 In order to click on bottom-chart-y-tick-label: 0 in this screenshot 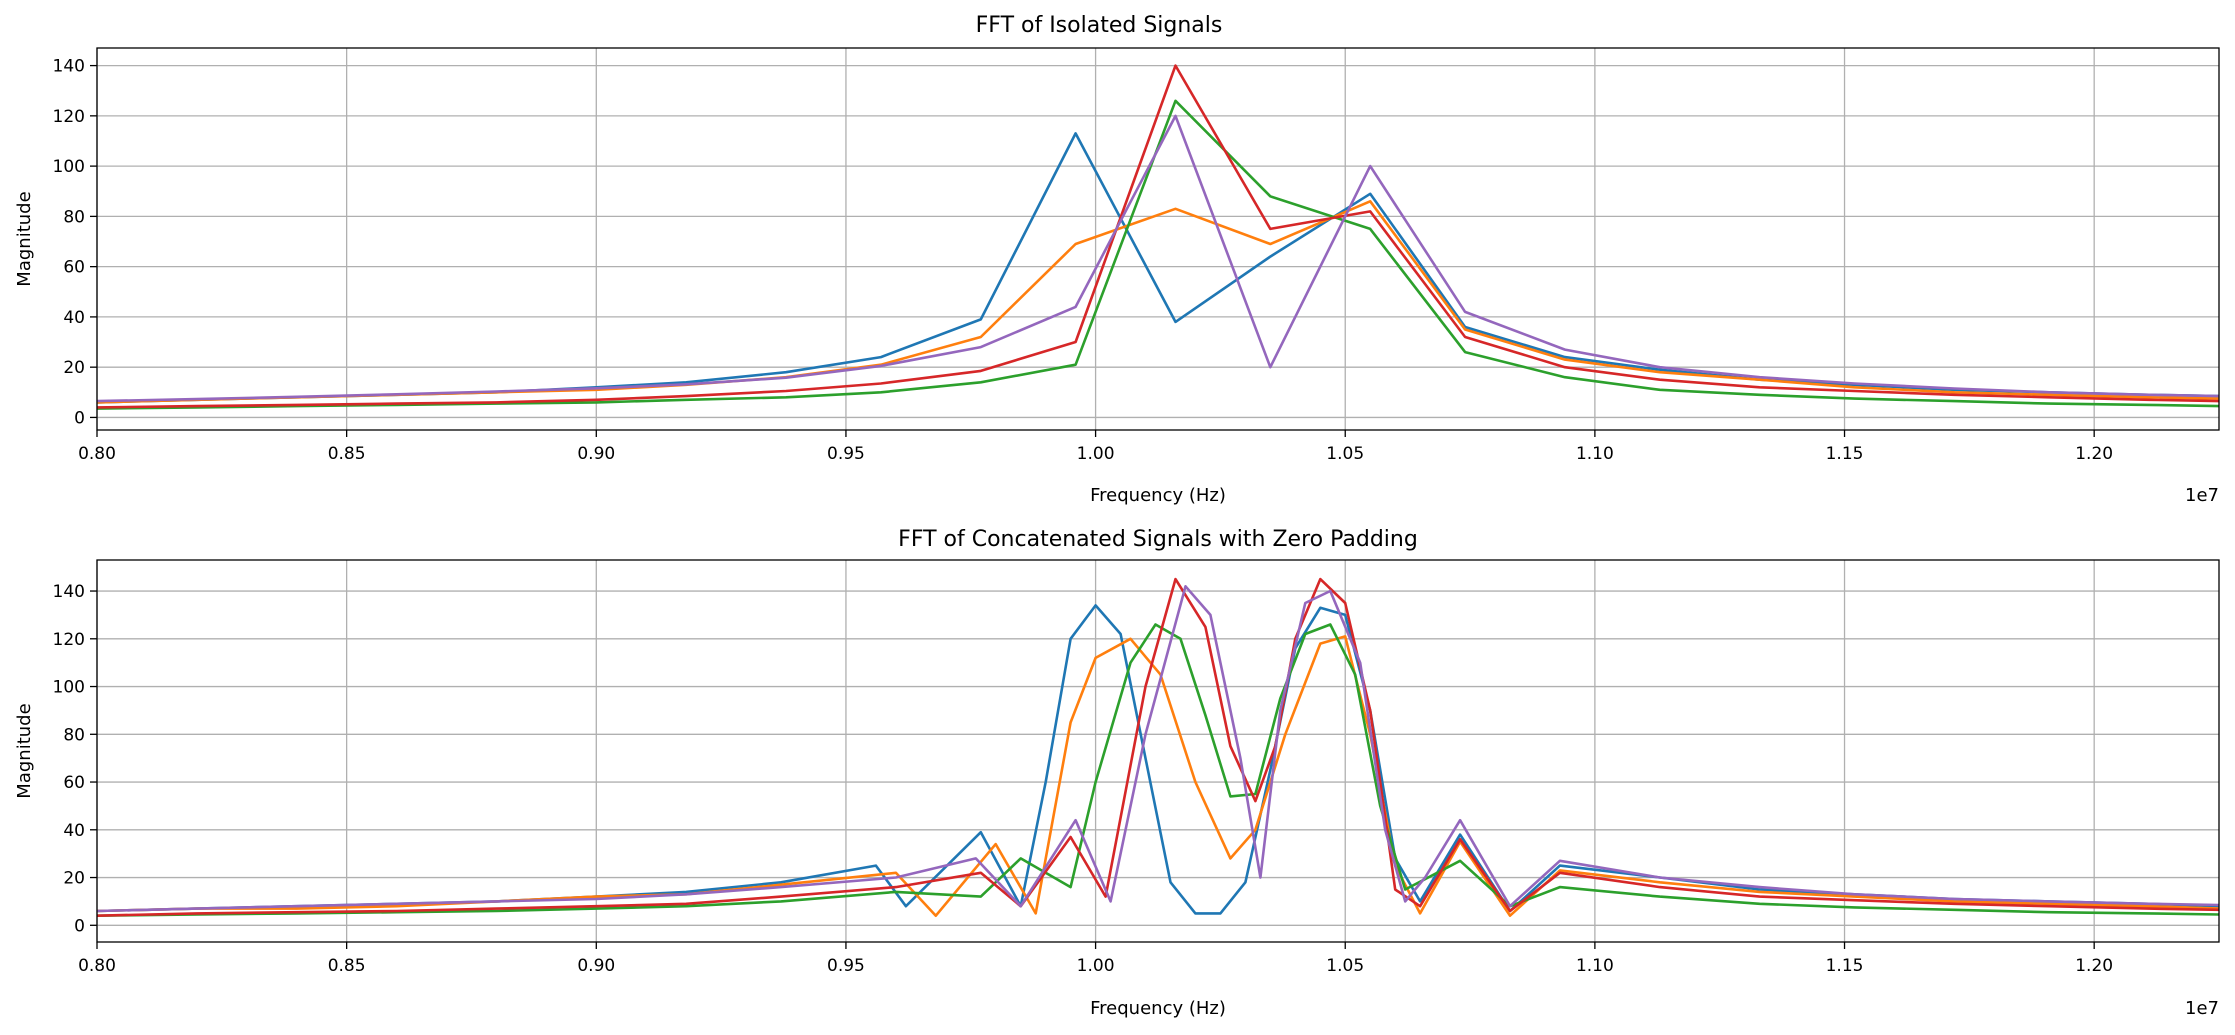, I will do `click(79, 926)`.